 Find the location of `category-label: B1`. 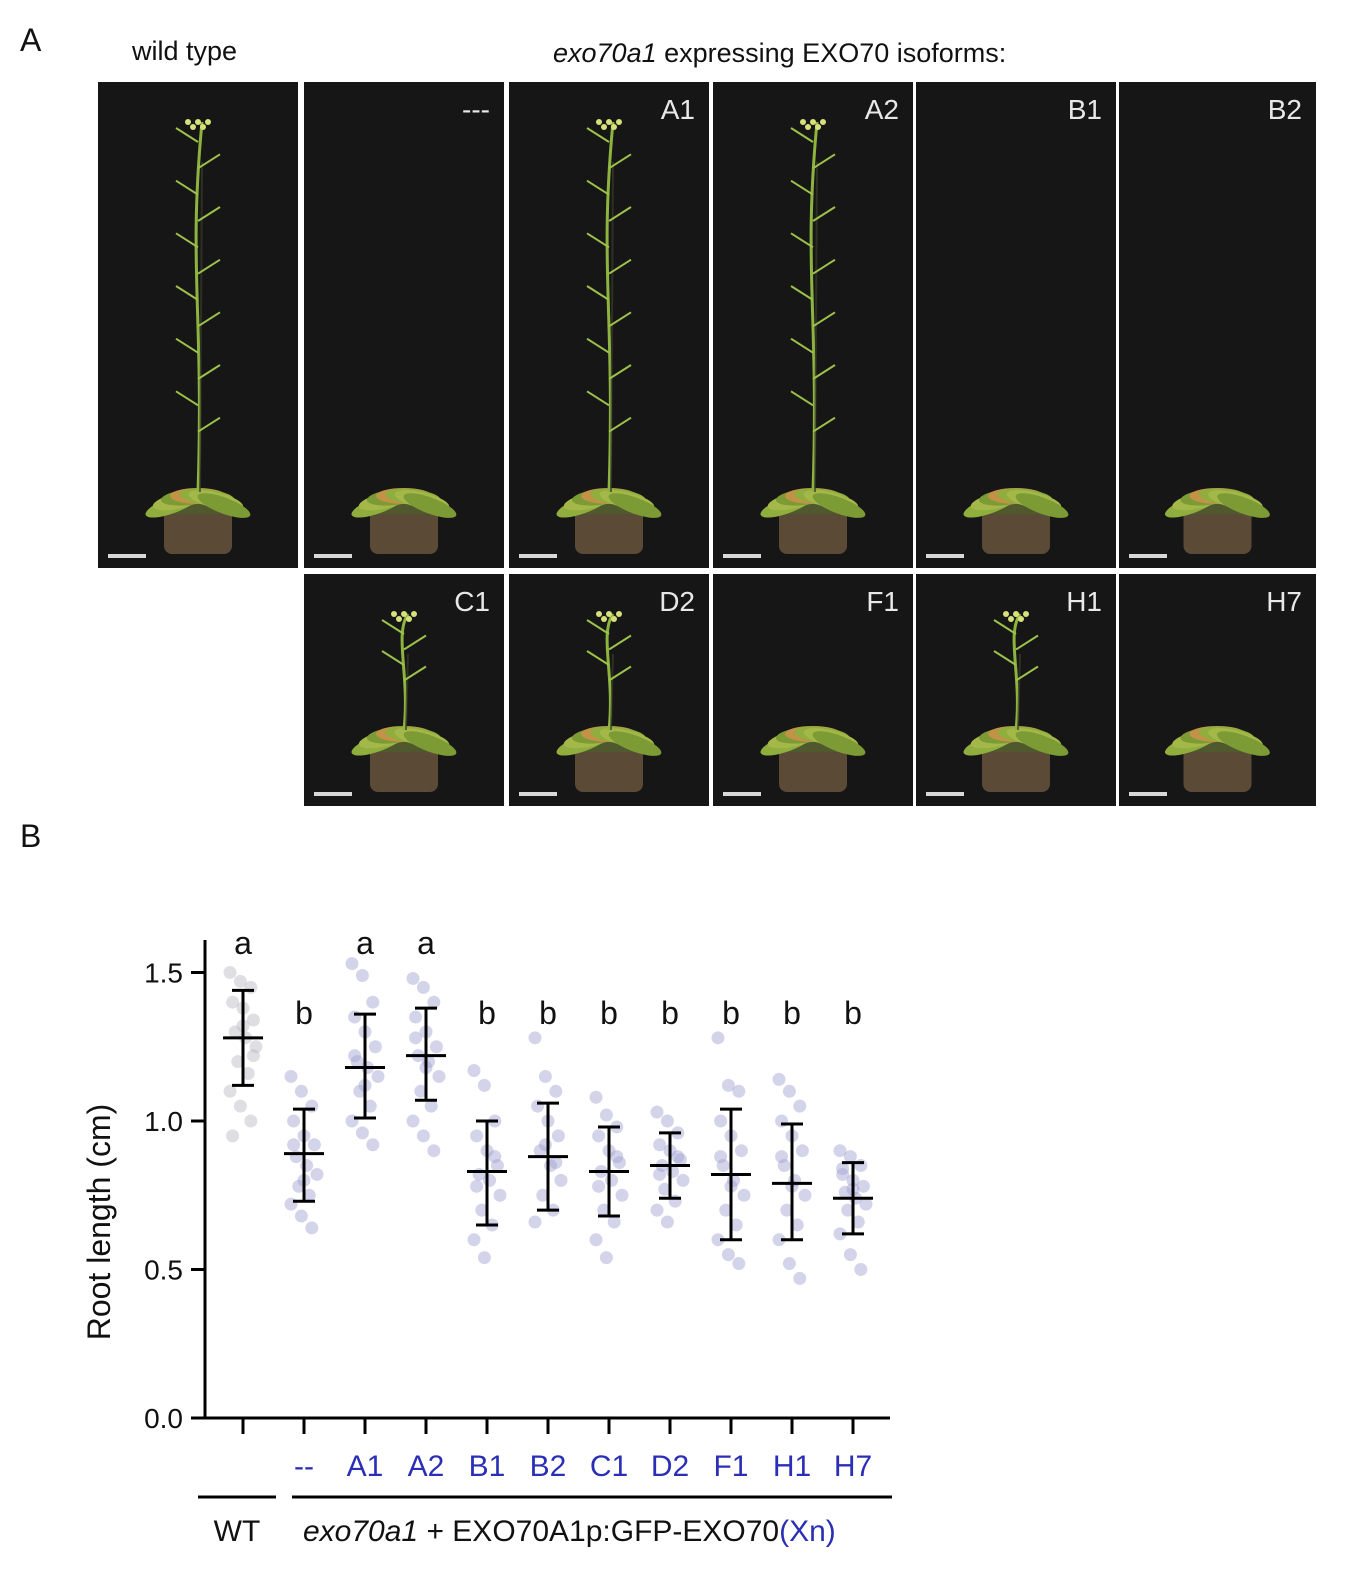

category-label: B1 is located at coordinates (487, 1466).